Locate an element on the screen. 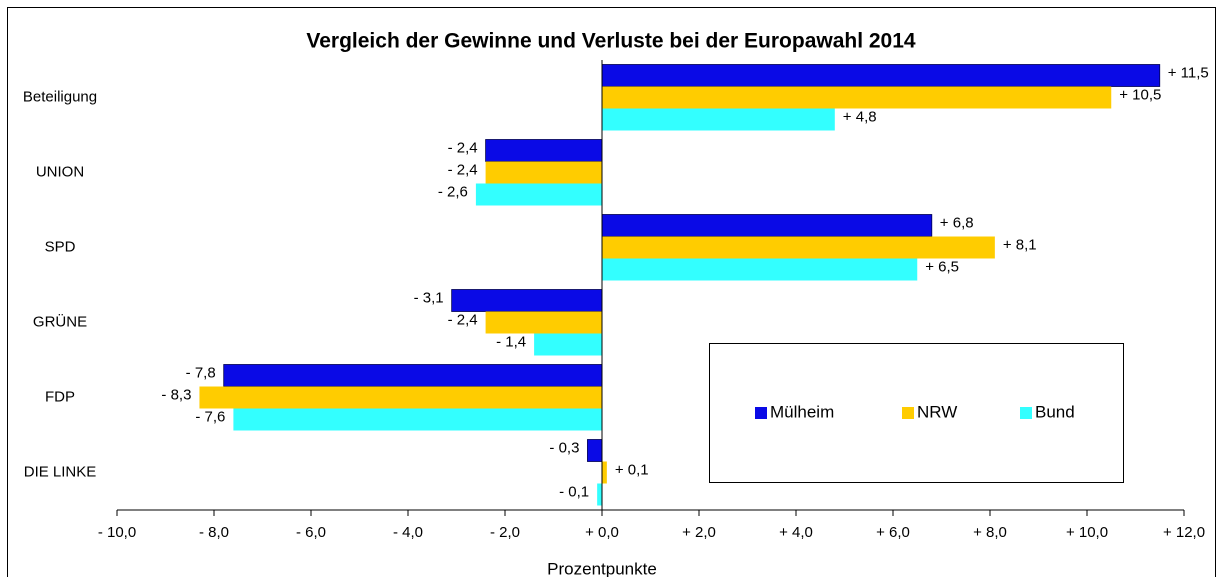 The height and width of the screenshot is (582, 1222). value-label: + 8,1 is located at coordinates (1020, 244).